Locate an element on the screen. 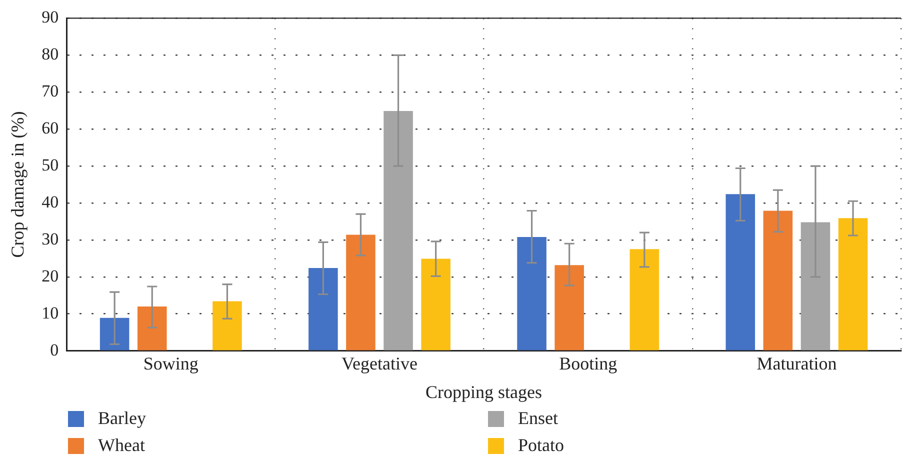 The width and height of the screenshot is (903, 470). x-tick-label: Sowing is located at coordinates (170, 363).